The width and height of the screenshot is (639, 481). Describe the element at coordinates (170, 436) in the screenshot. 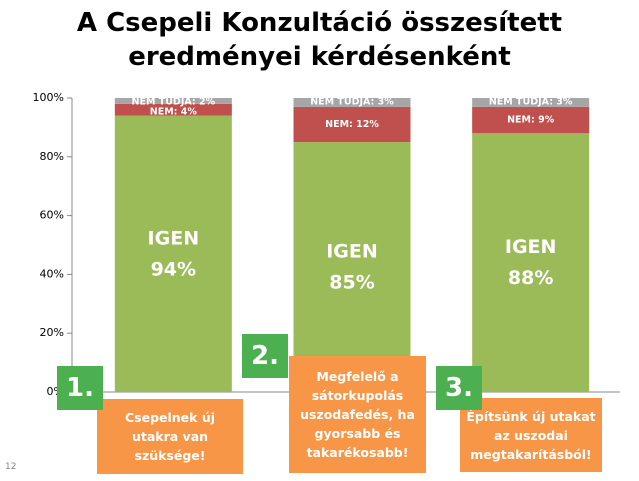

I see `question-box: Csepelnek új utakra van szüksége!` at that location.